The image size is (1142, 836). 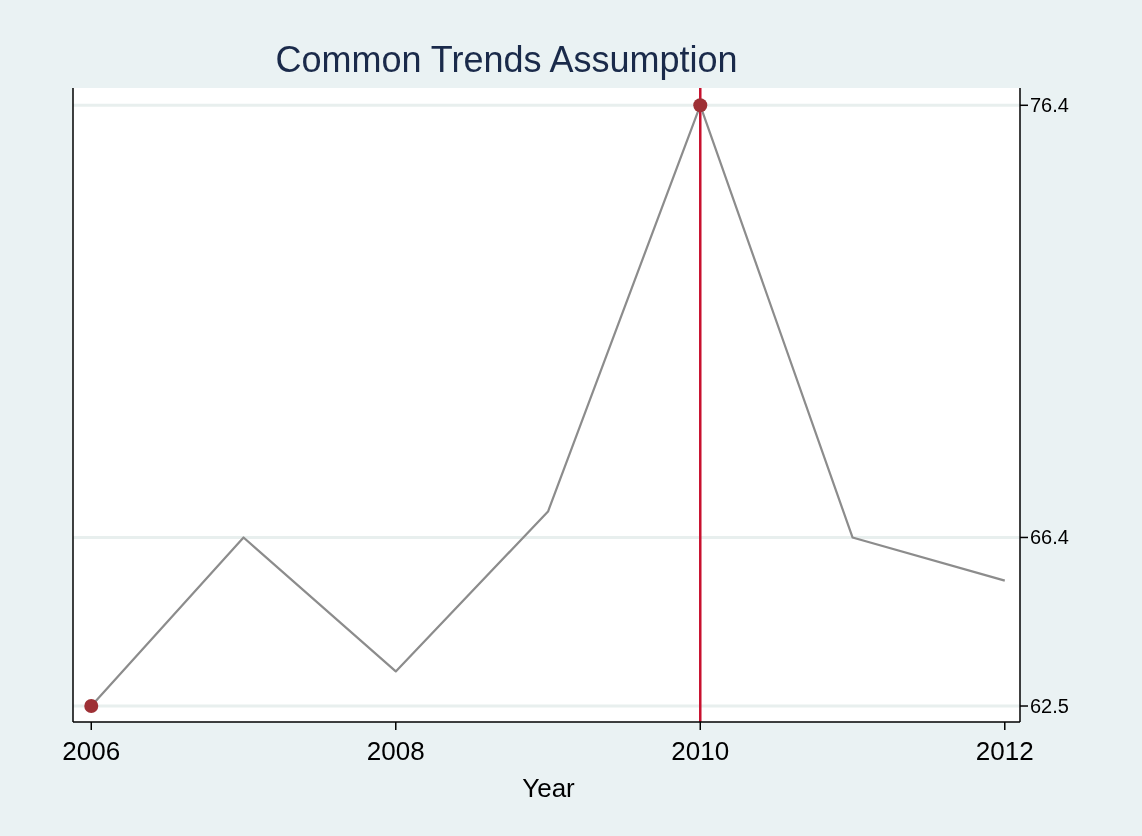 I want to click on y-tick-label: 76.4, so click(x=1049, y=105).